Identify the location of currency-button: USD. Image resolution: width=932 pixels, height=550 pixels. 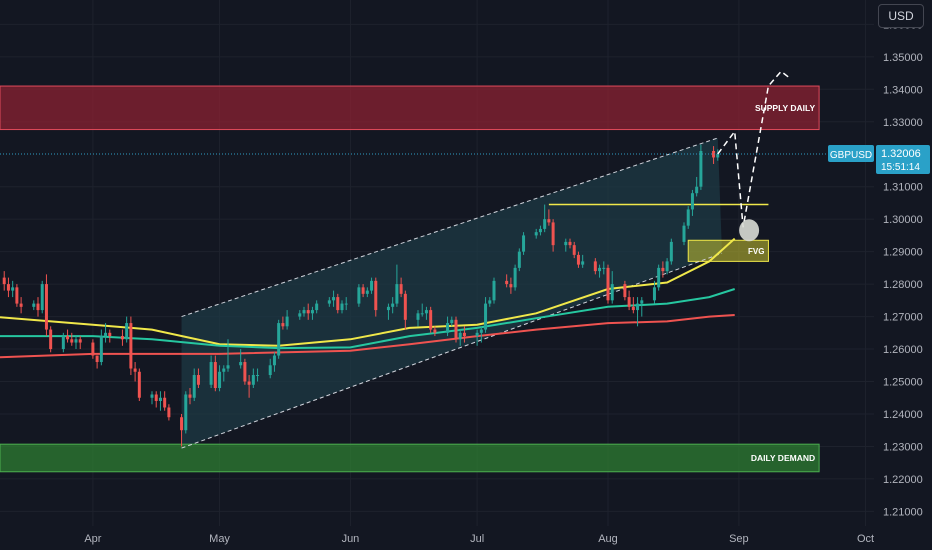
(901, 16).